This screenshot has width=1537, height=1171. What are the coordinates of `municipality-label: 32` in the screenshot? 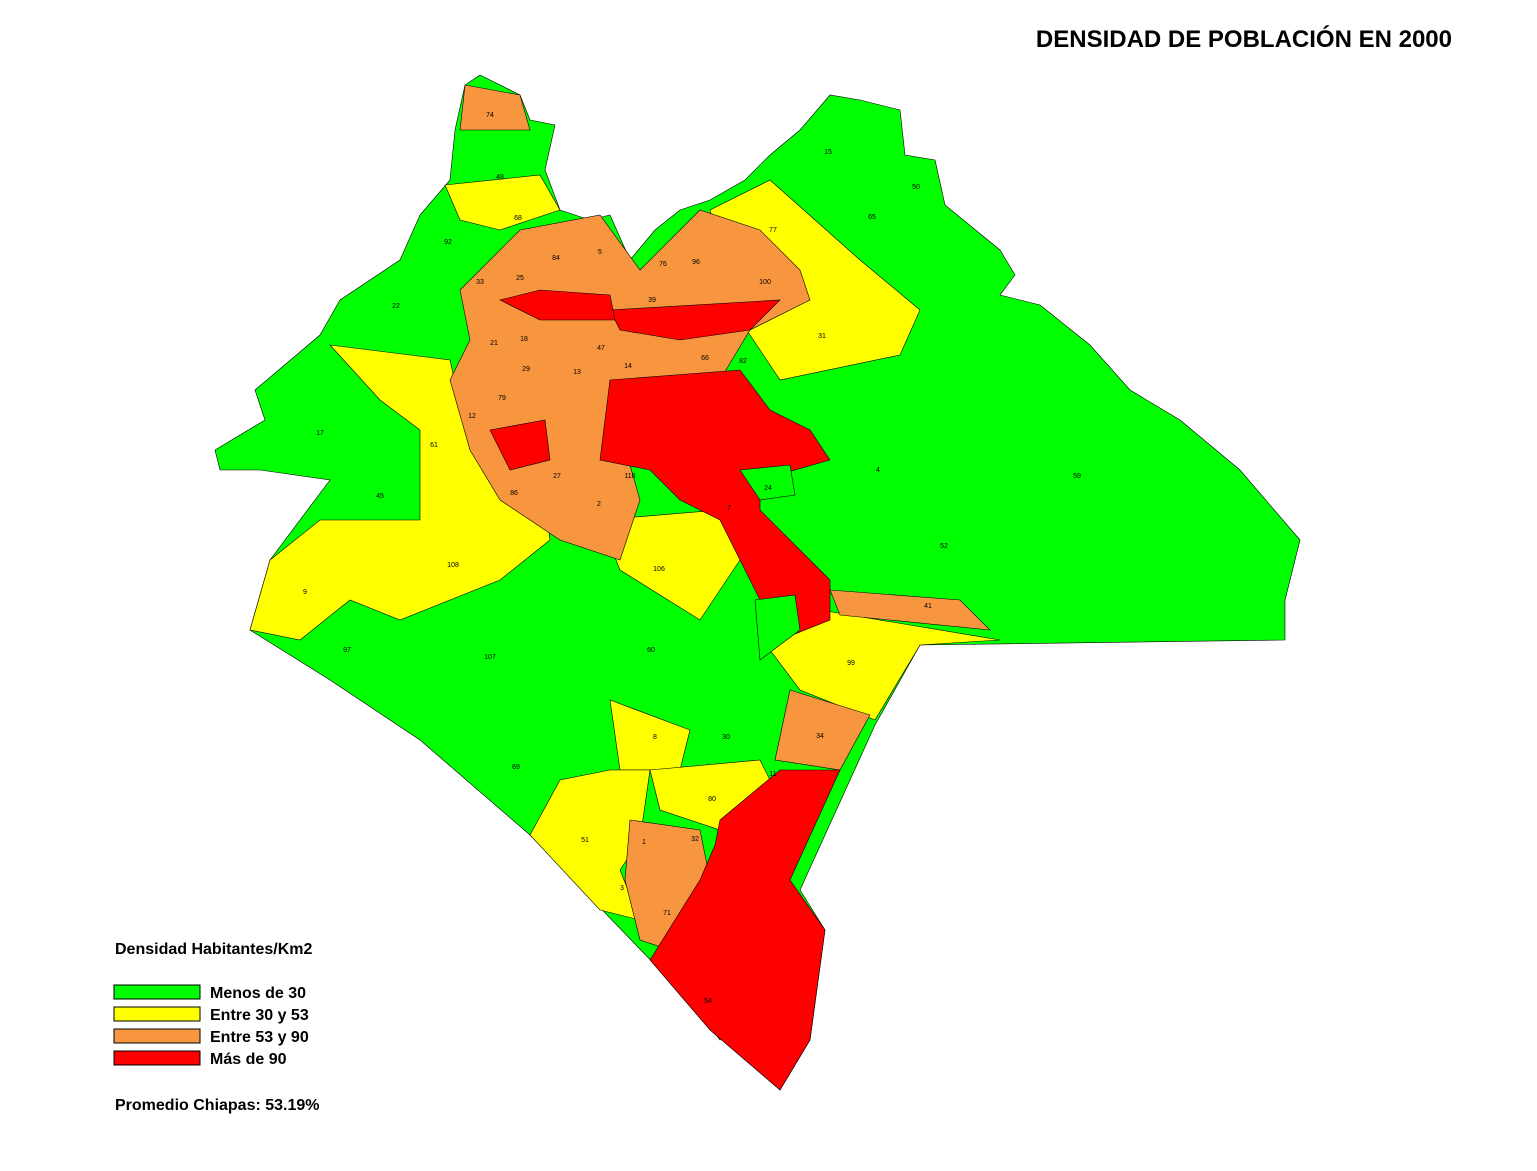 It's located at (695, 839).